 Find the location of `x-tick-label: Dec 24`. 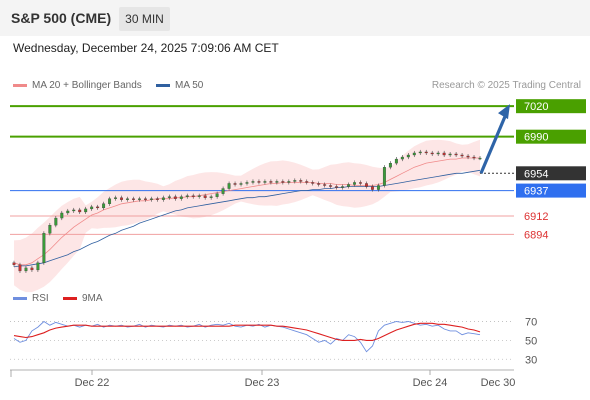

x-tick-label: Dec 24 is located at coordinates (430, 383).